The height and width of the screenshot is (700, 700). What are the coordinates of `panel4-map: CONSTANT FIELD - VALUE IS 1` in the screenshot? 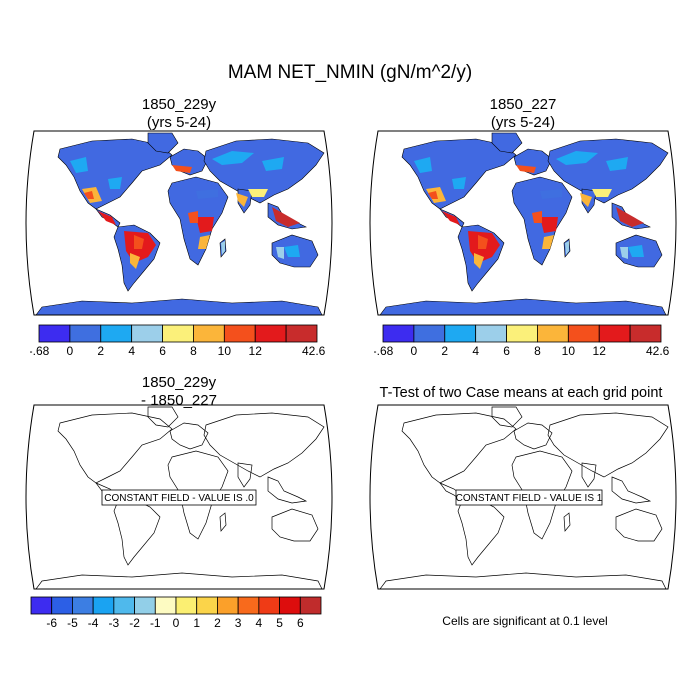 It's located at (523, 497).